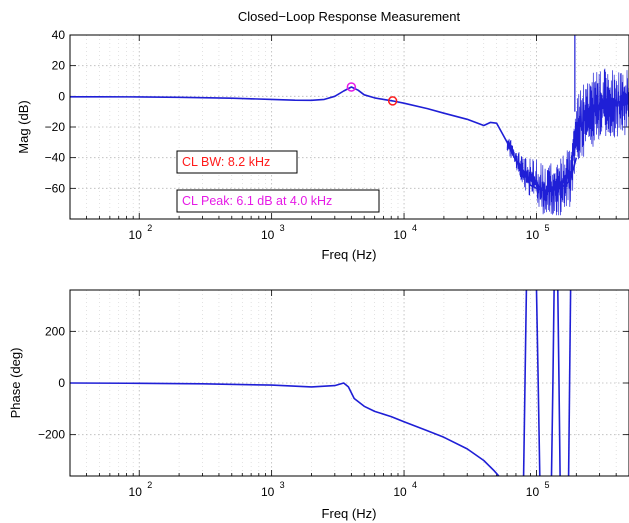 This screenshot has height=523, width=629. What do you see at coordinates (226, 162) in the screenshot?
I see `annotation-cl-bw-text: CL BW: 8.2 kHz` at bounding box center [226, 162].